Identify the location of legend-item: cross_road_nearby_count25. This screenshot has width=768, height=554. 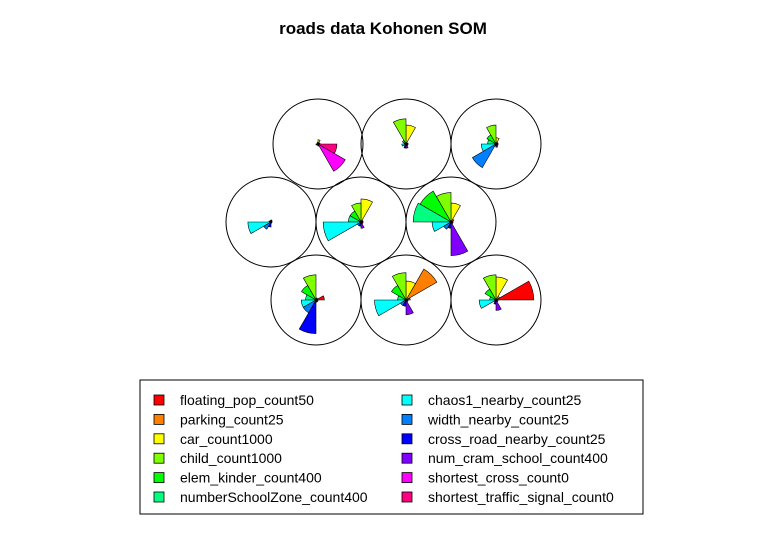
(503, 439).